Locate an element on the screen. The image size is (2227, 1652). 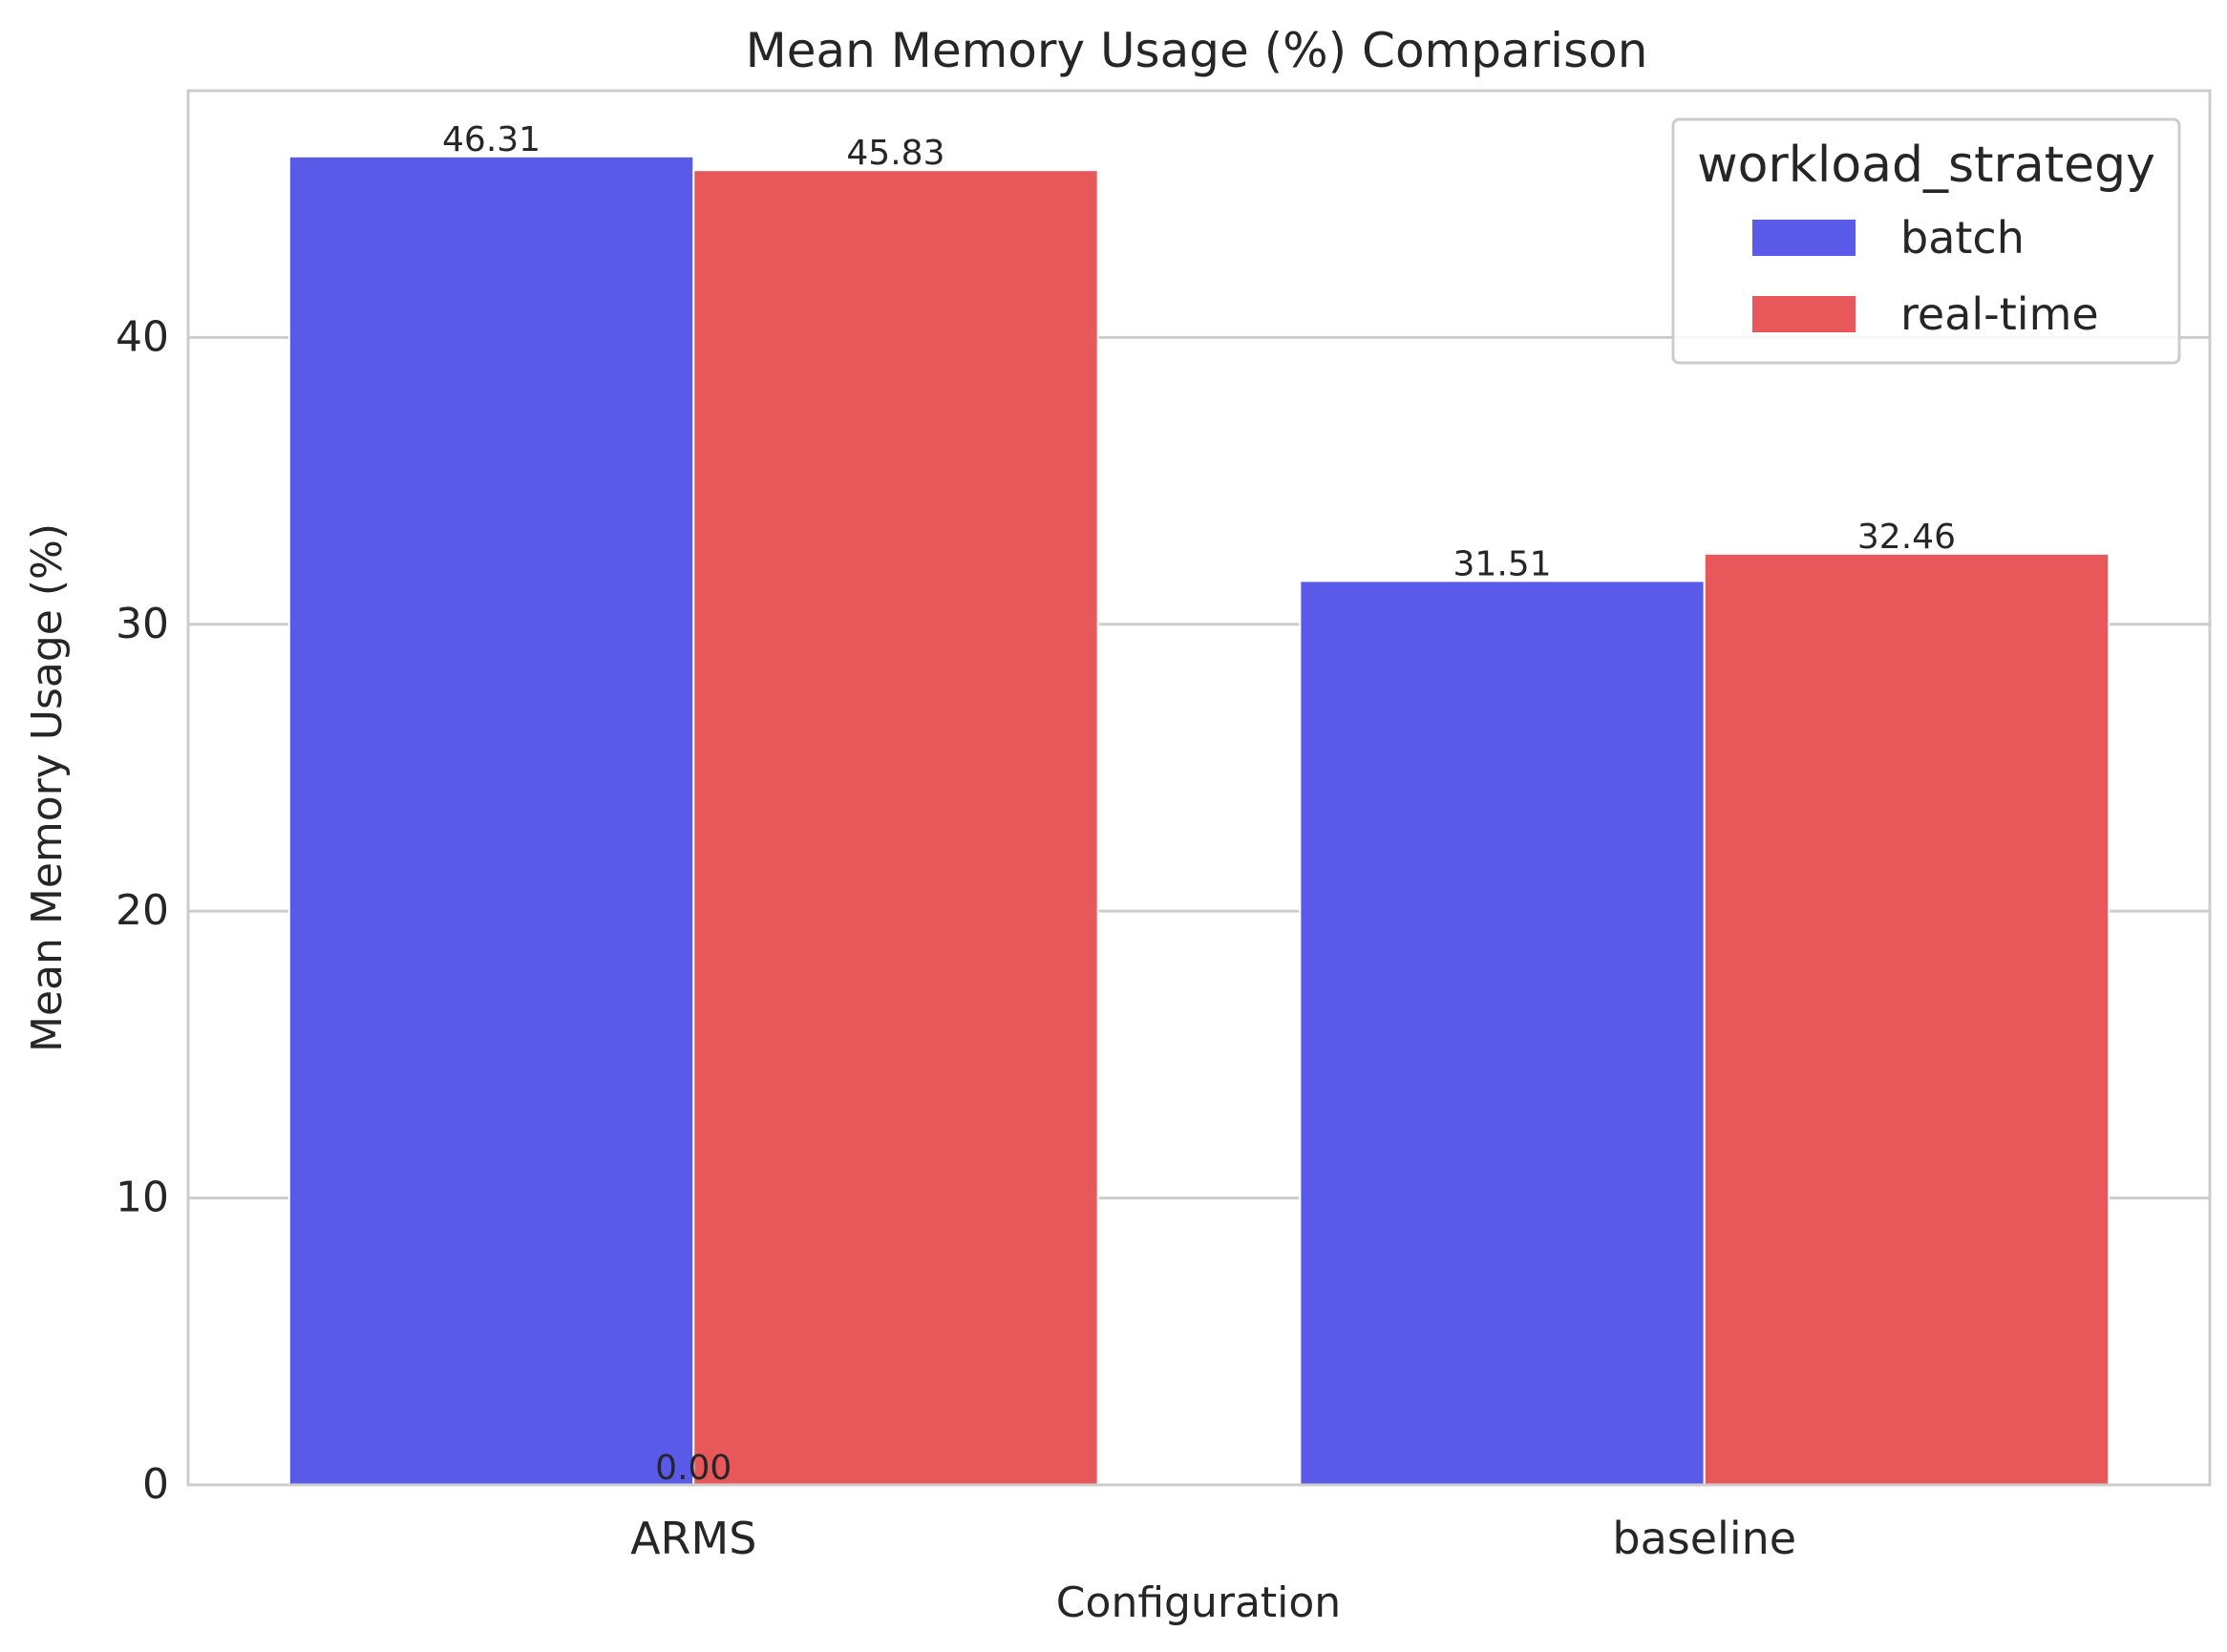
bar-value-label: 0.00 is located at coordinates (693, 1468).